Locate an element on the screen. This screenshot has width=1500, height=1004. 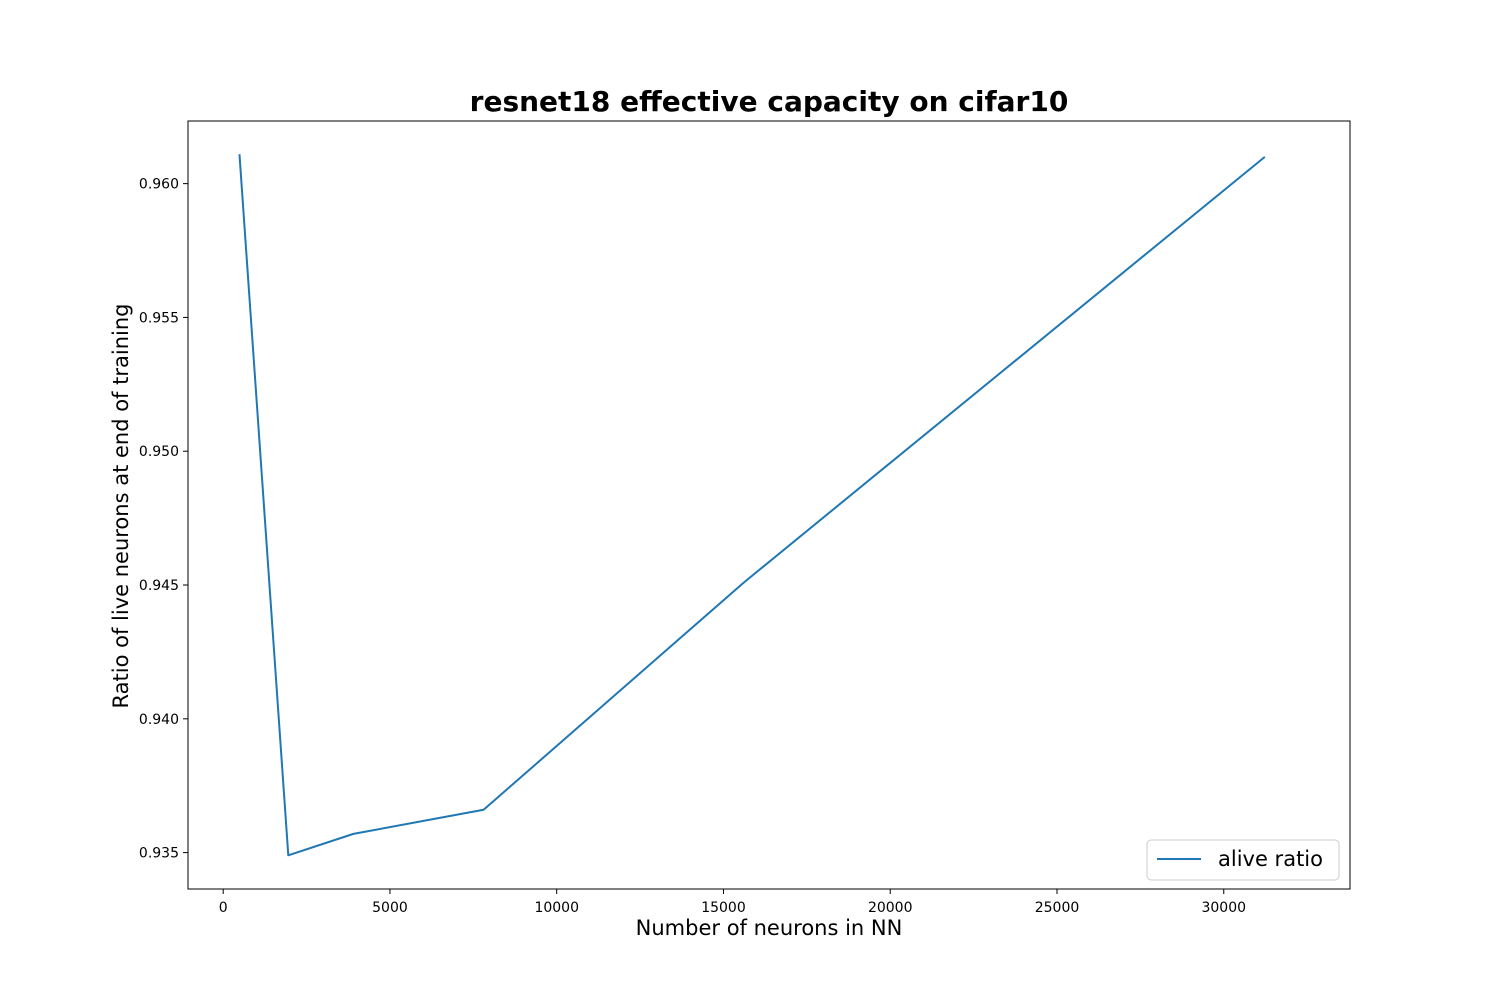
y-axis-label: Ratio of live neurons at end of training is located at coordinates (121, 506).